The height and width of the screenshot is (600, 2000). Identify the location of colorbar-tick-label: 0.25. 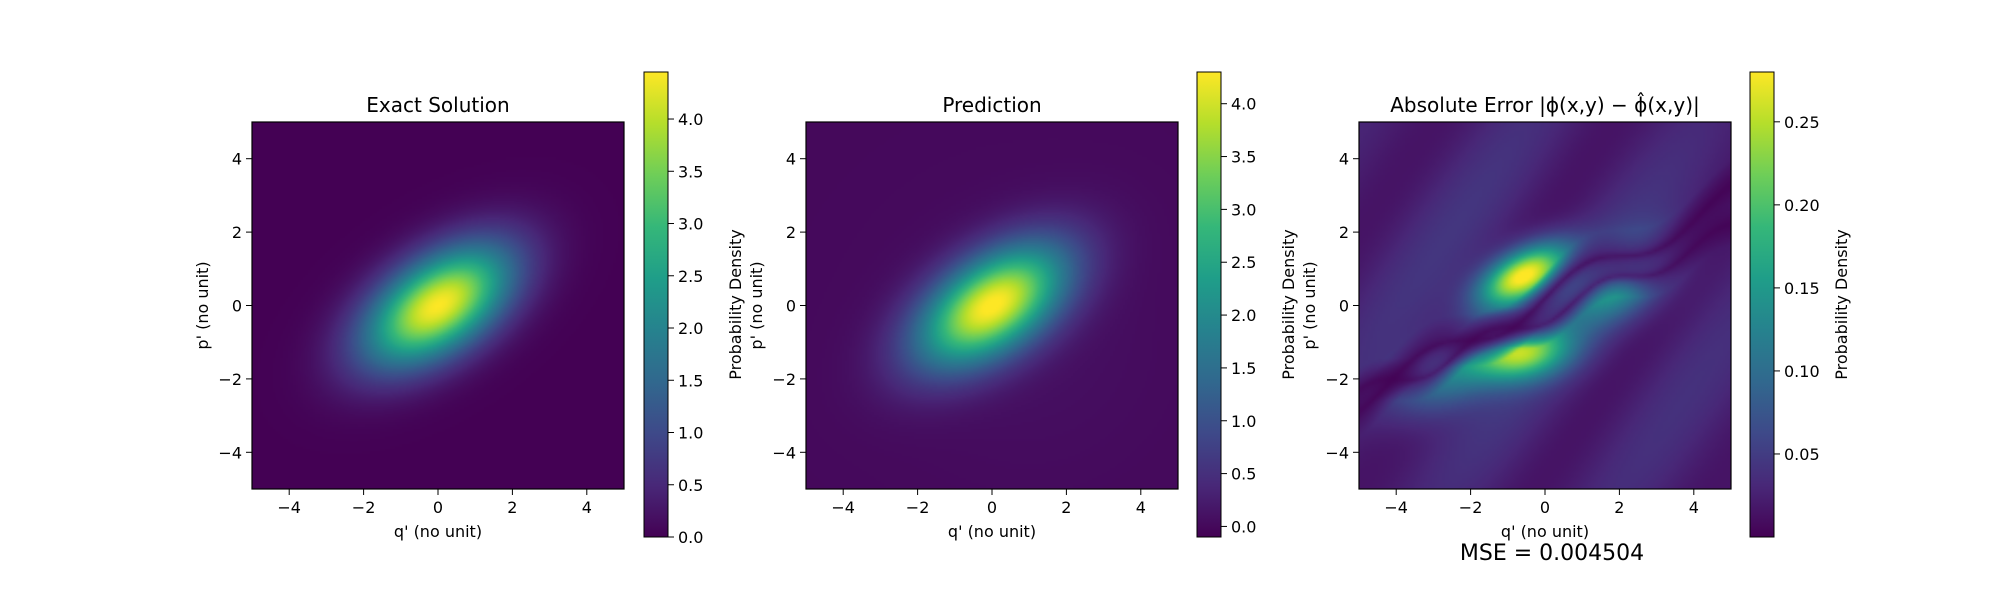
(1802, 122).